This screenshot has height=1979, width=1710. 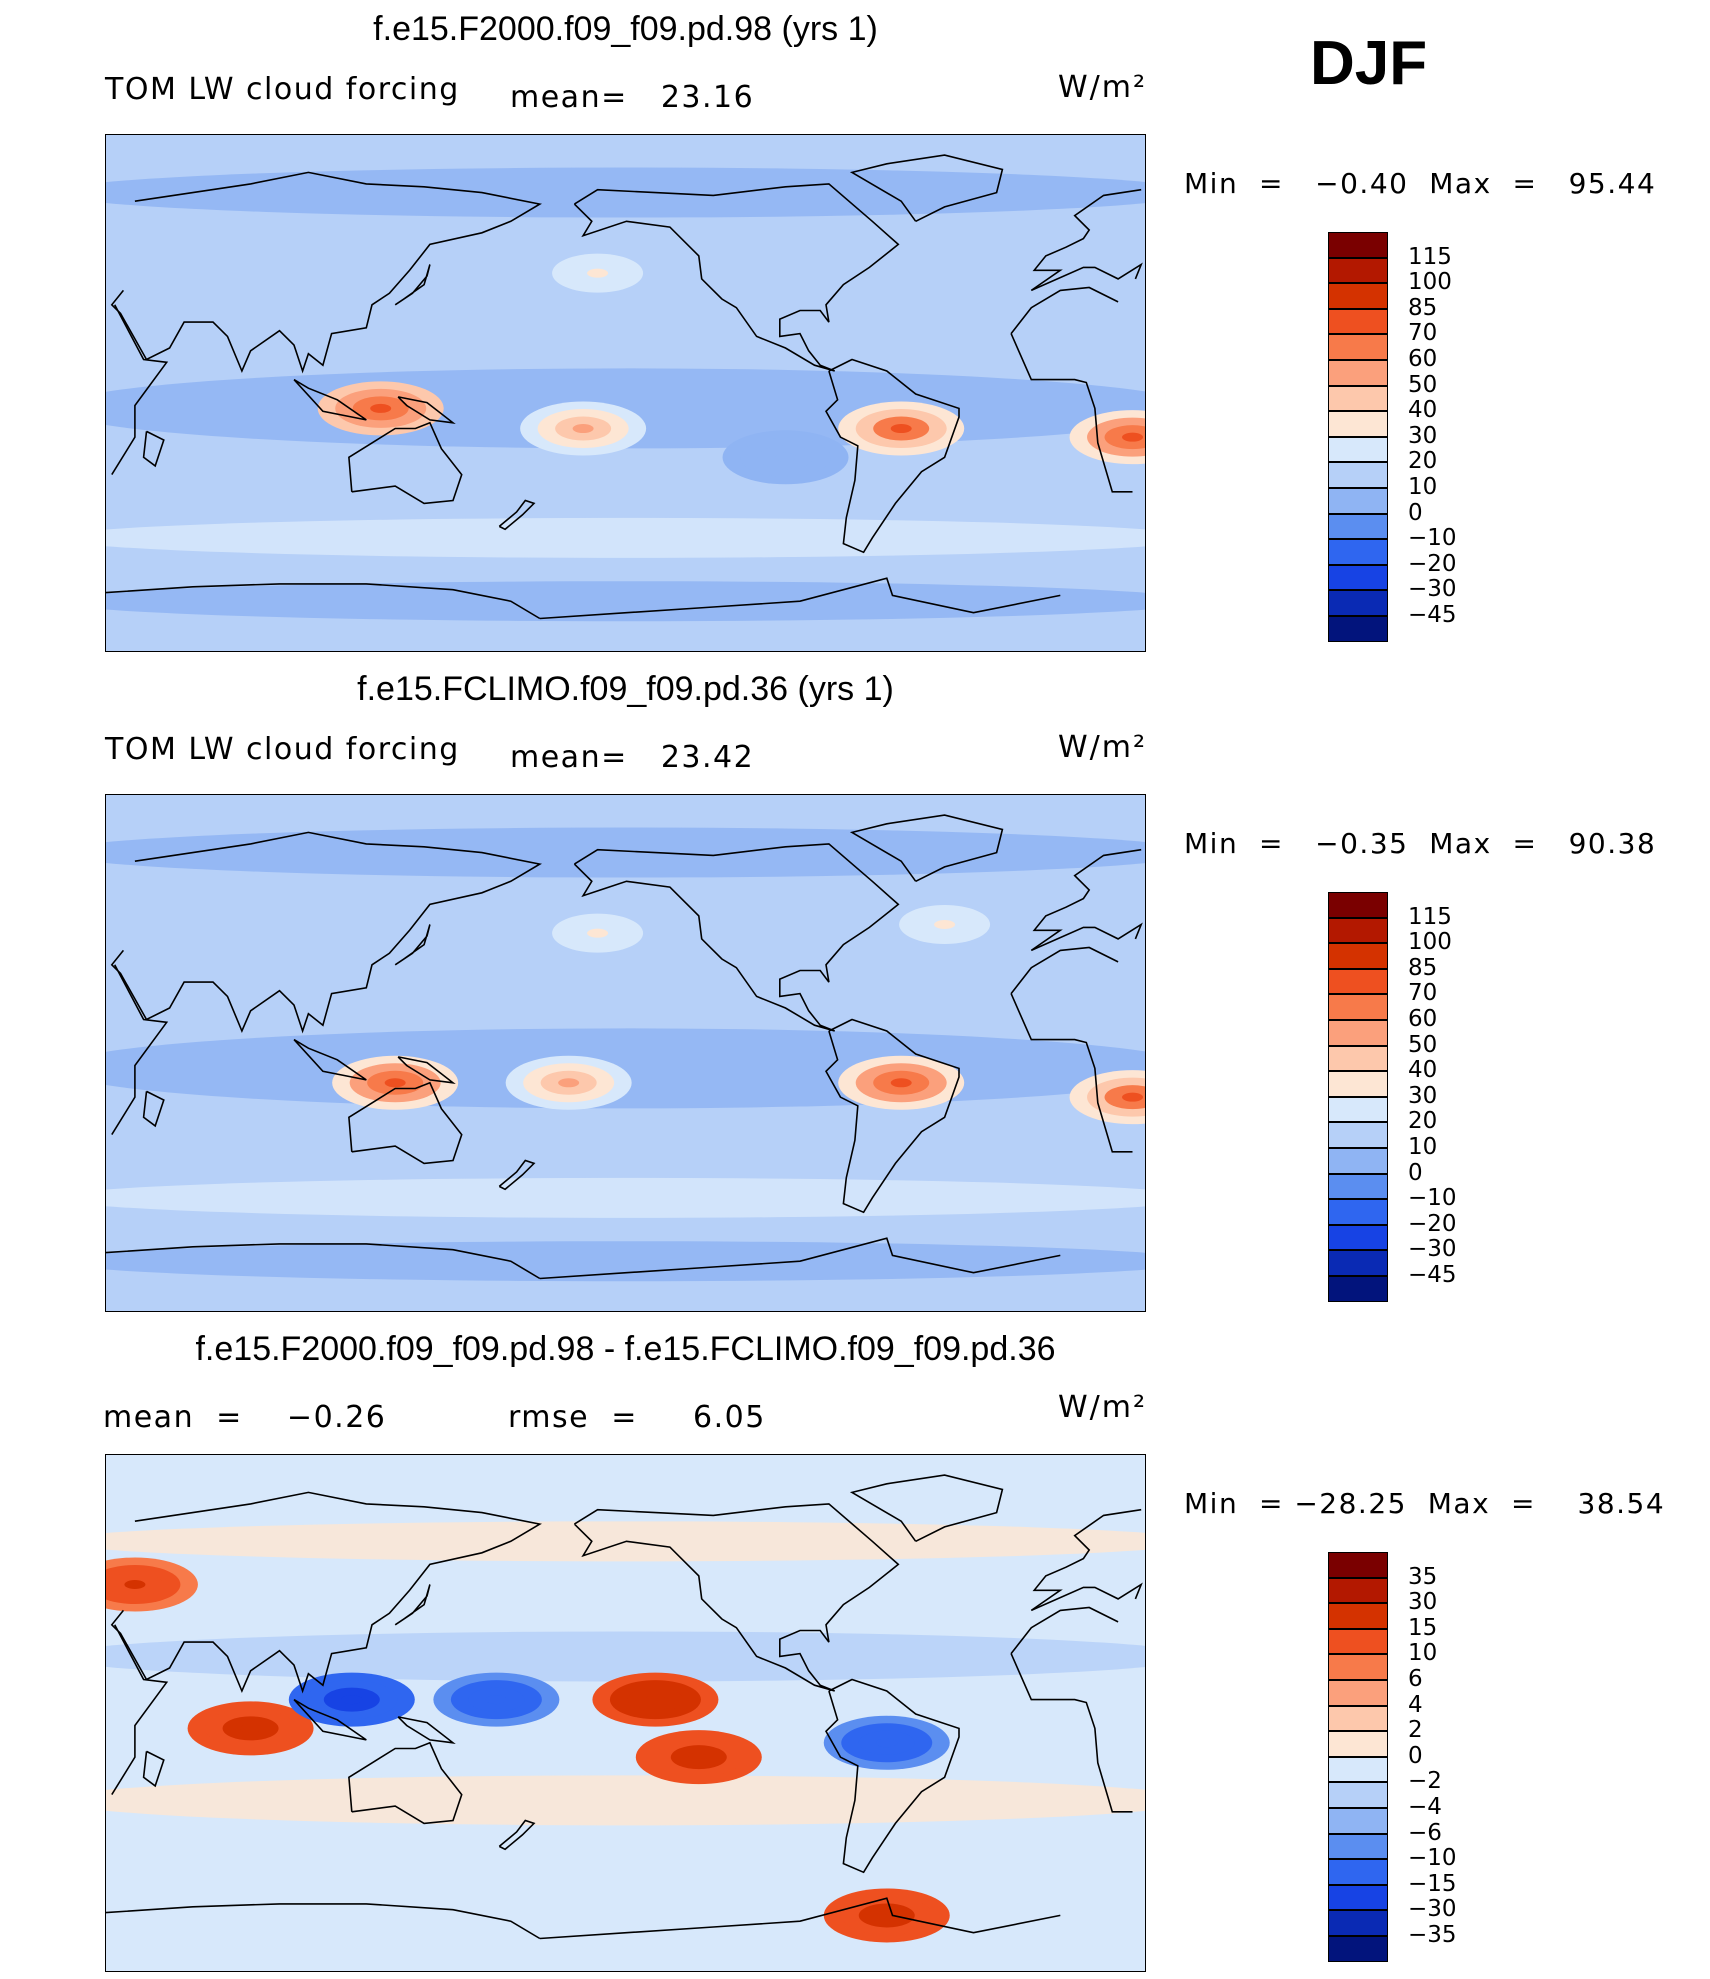 I want to click on colorbar-label: 2, so click(x=1415, y=1730).